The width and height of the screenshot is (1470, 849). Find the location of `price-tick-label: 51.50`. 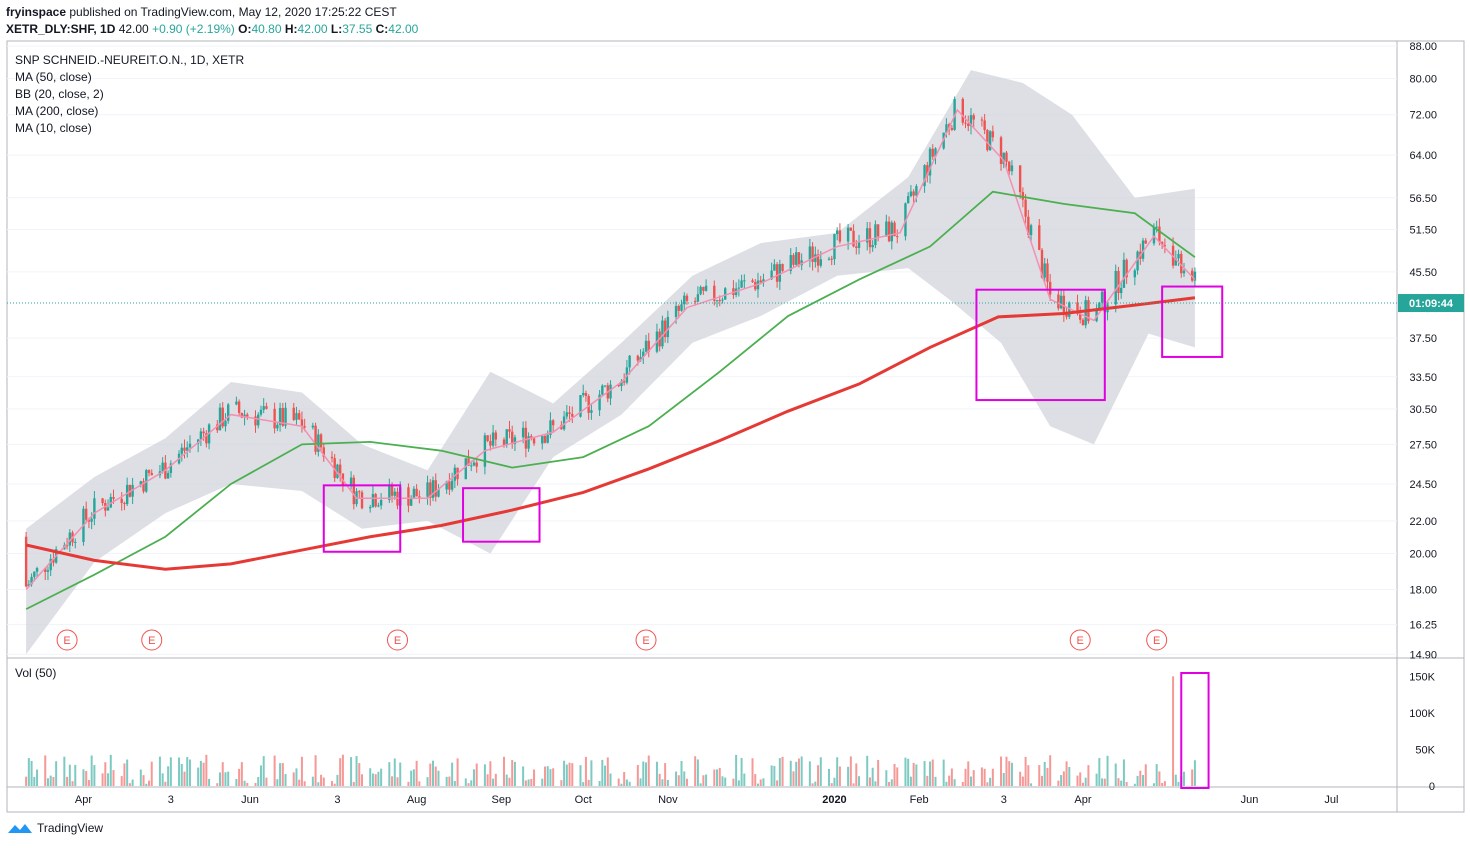

price-tick-label: 51.50 is located at coordinates (1423, 231).